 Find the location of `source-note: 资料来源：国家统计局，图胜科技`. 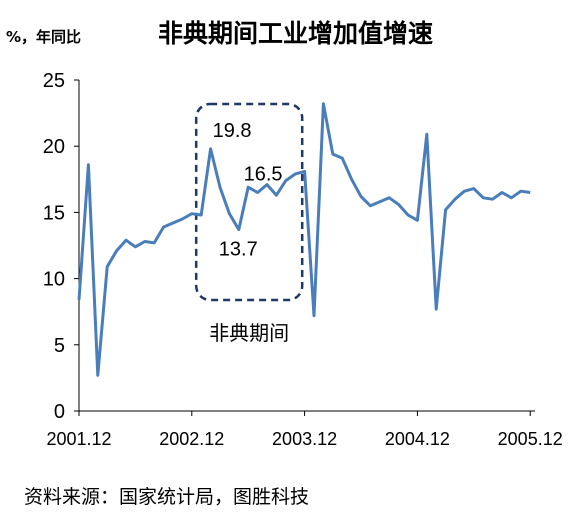

source-note: 资料来源：国家统计局，图胜科技 is located at coordinates (166, 497).